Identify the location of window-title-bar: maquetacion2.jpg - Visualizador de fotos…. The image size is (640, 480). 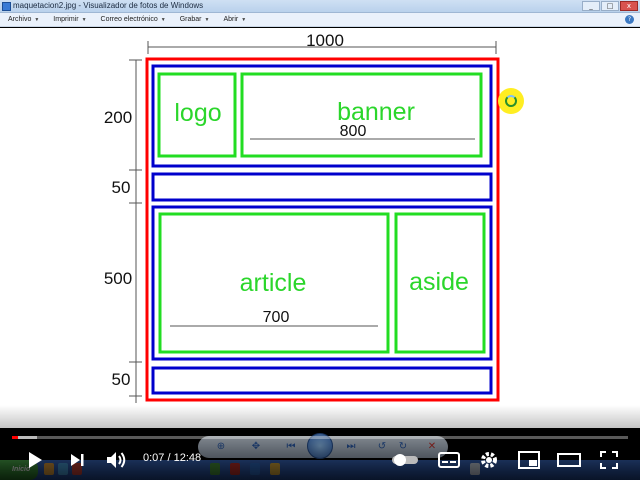
(320, 6).